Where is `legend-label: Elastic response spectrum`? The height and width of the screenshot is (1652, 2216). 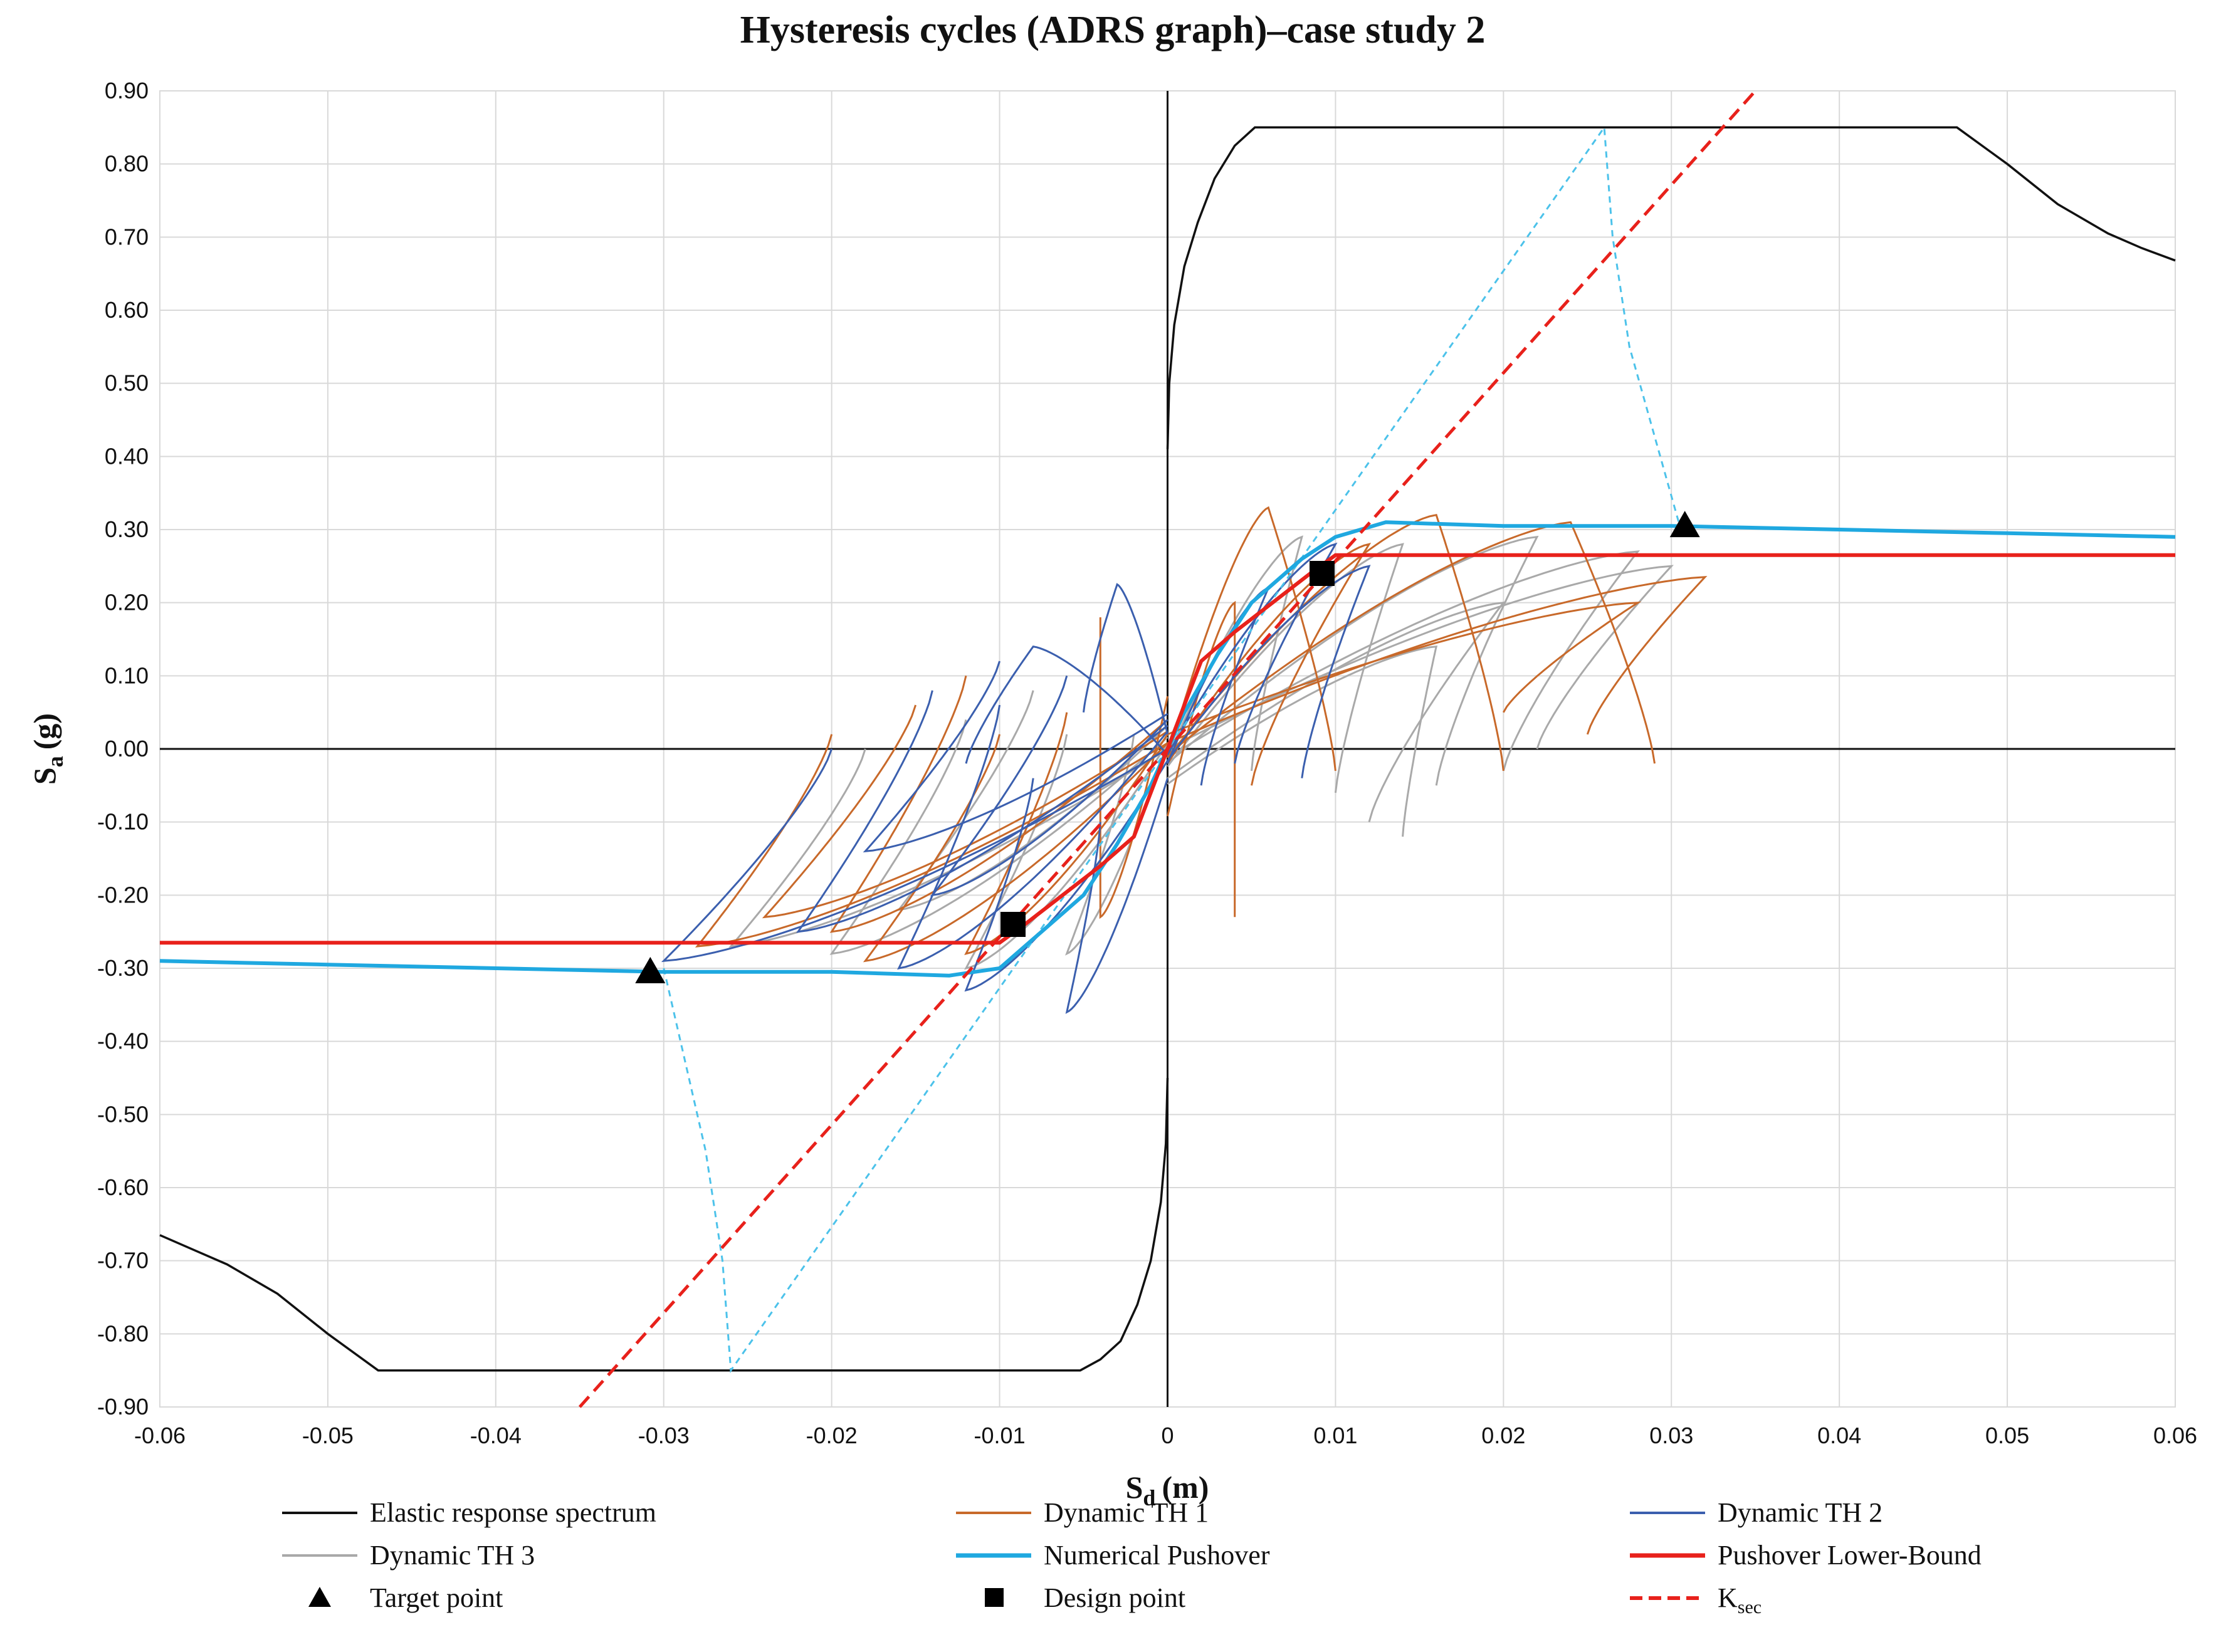
legend-label: Elastic response spectrum is located at coordinates (513, 1512).